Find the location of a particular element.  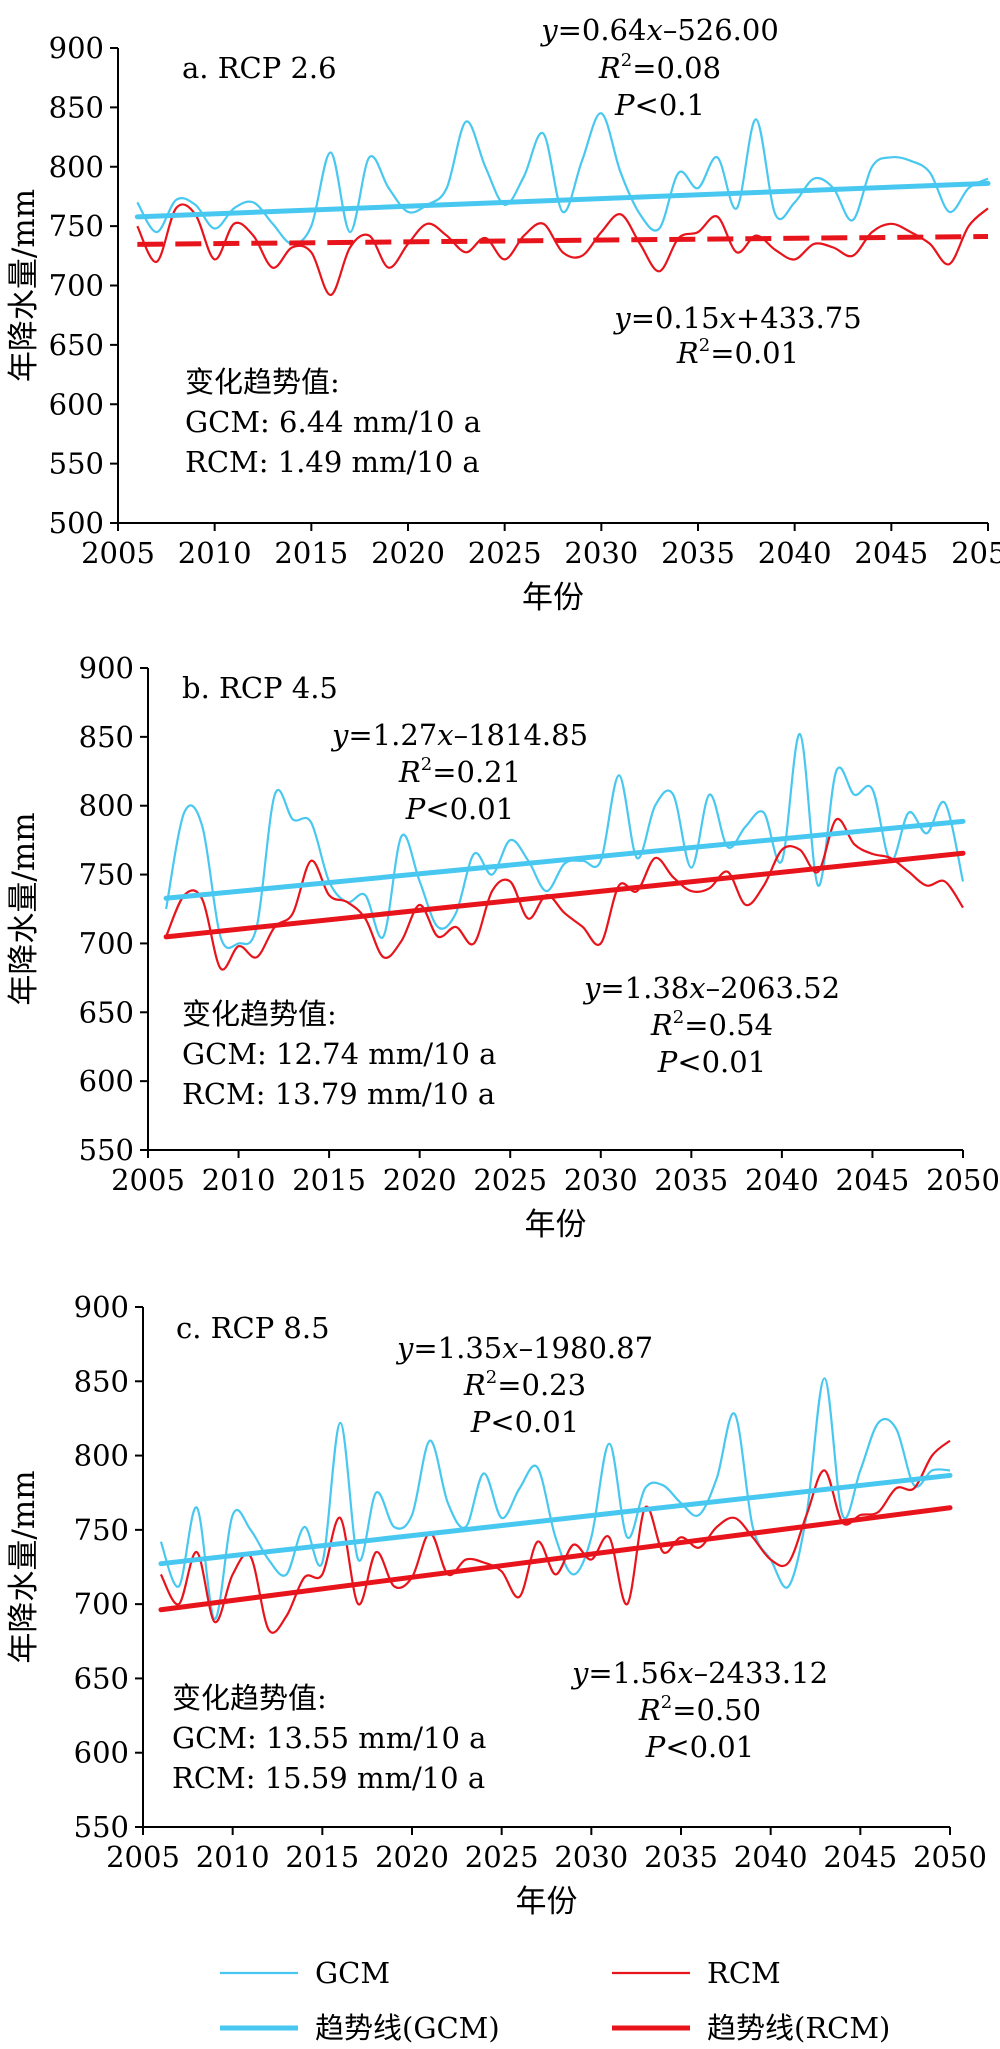

regression-equation: y=0.15x+433.75 is located at coordinates (736, 318).